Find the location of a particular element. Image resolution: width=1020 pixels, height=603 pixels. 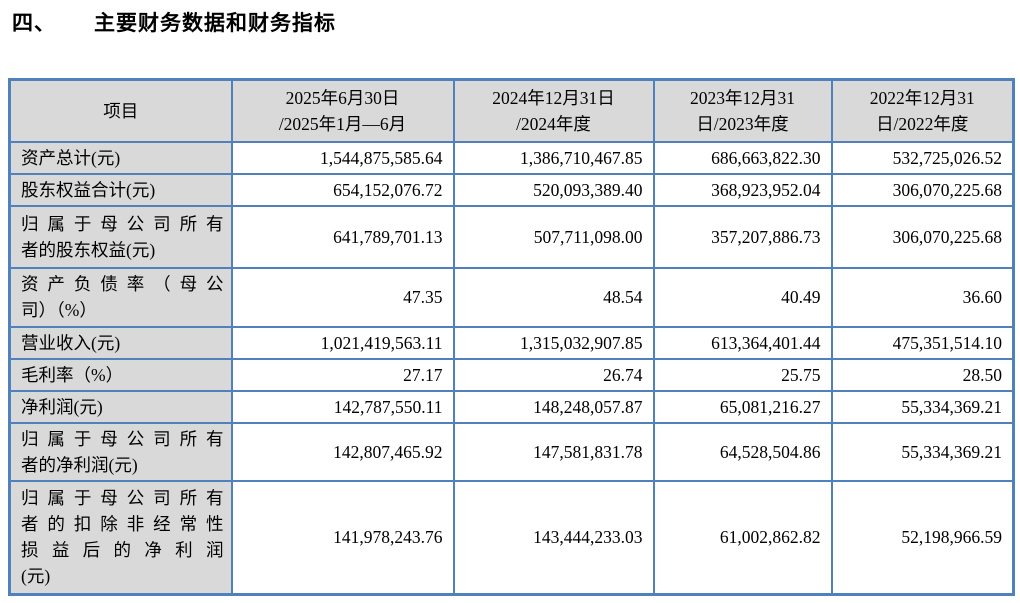

value-cell: 613,364,401.44 is located at coordinates (742, 342).